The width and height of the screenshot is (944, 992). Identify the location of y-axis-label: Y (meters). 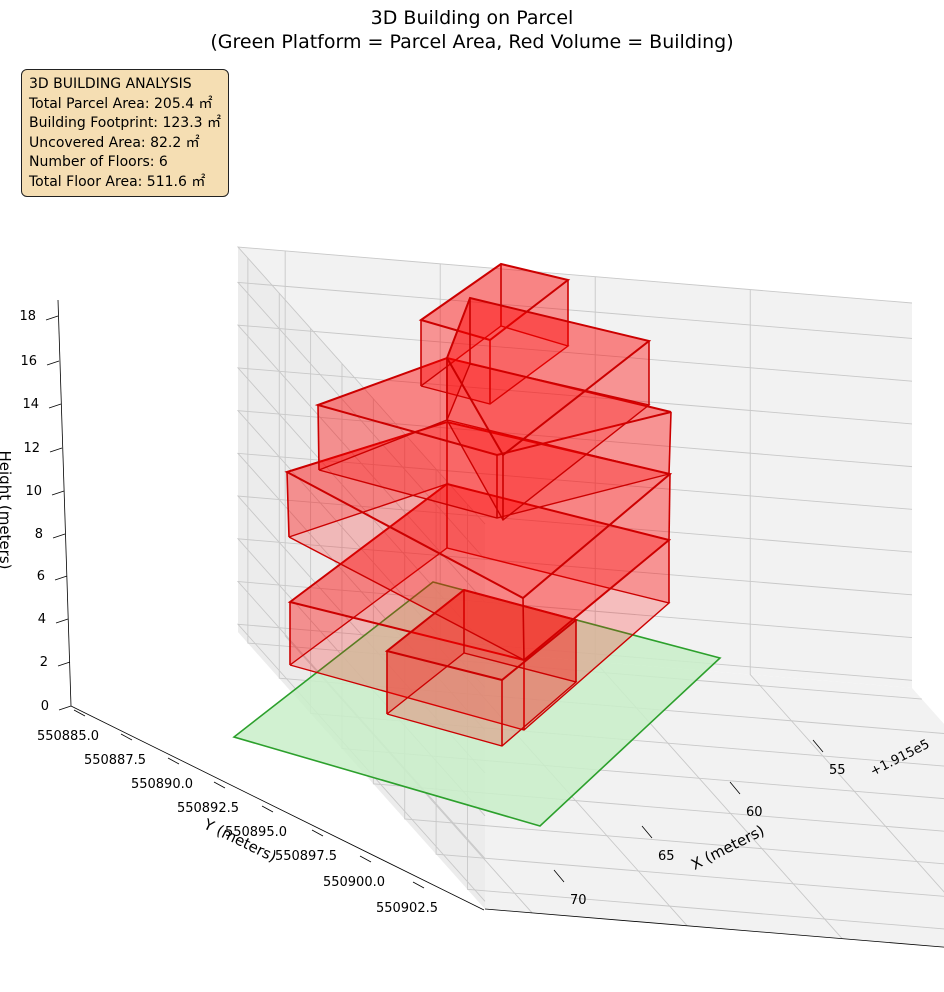
(239, 840).